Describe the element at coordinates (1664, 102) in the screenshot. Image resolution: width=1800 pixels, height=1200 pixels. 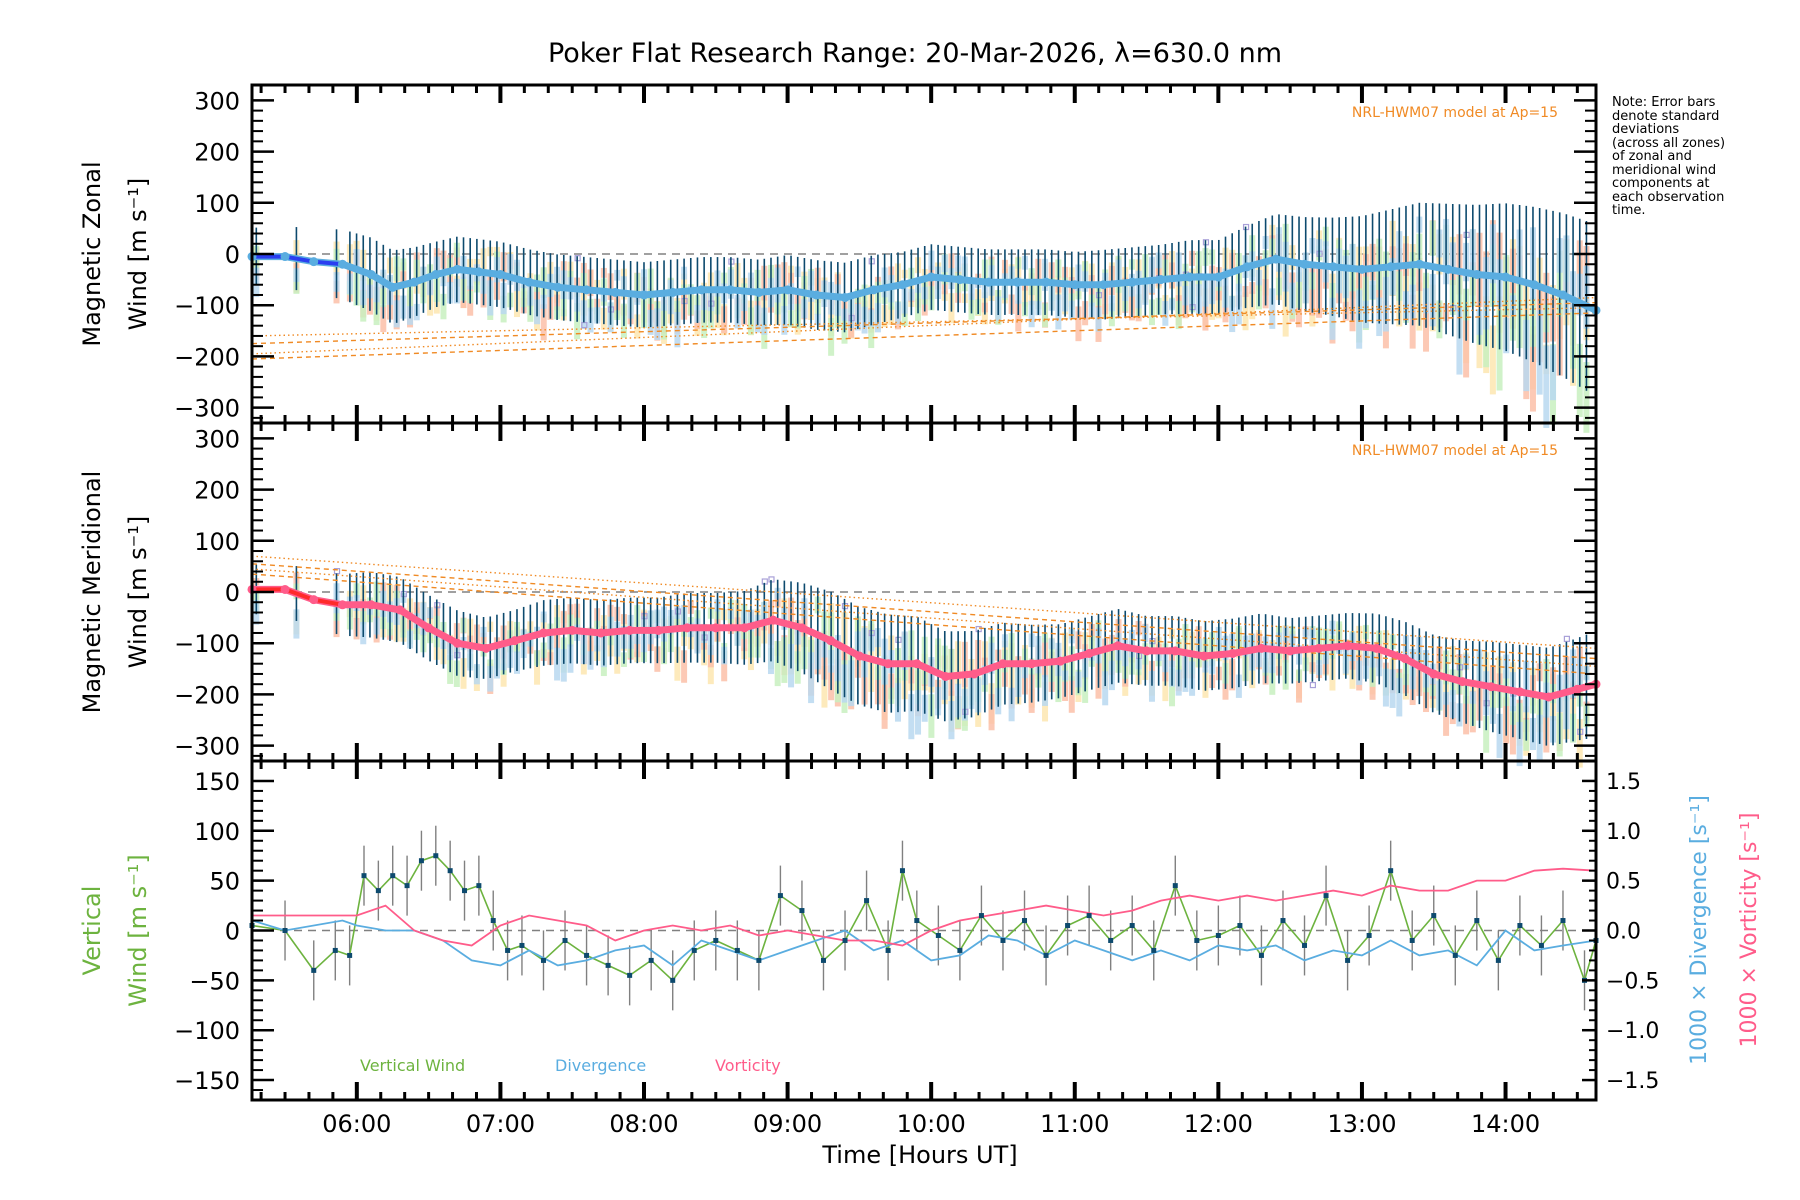
I see `note-line: Note: Error bars` at that location.